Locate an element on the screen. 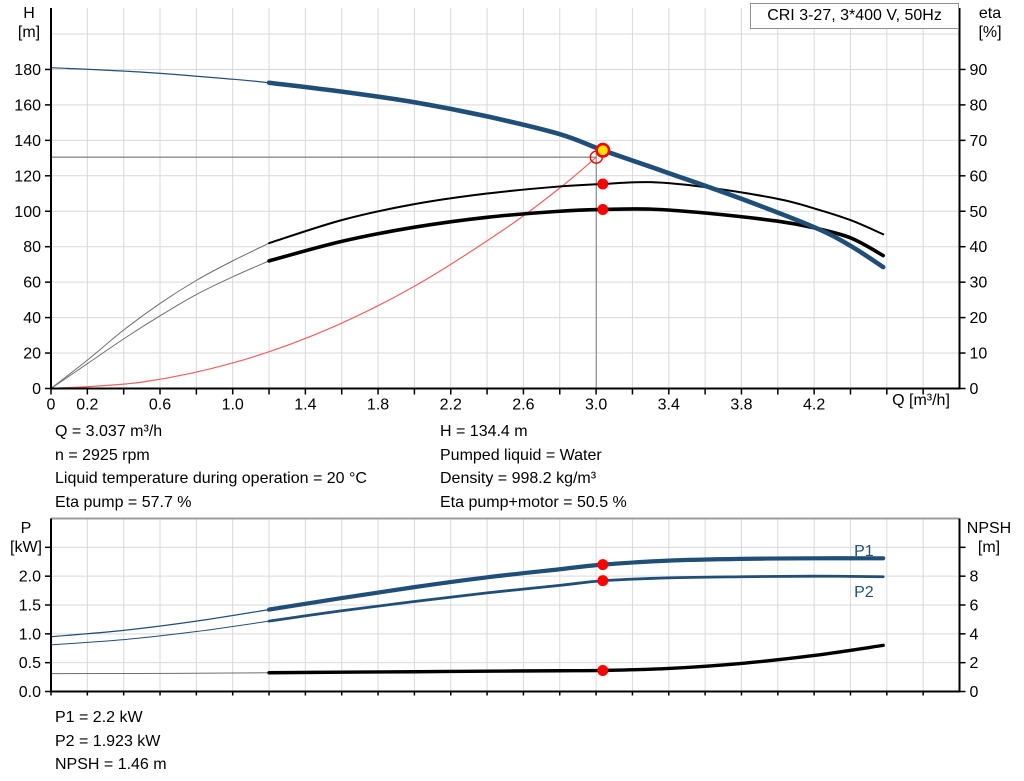 The height and width of the screenshot is (781, 1024). eta-pump-curve-thin is located at coordinates (160, 315).